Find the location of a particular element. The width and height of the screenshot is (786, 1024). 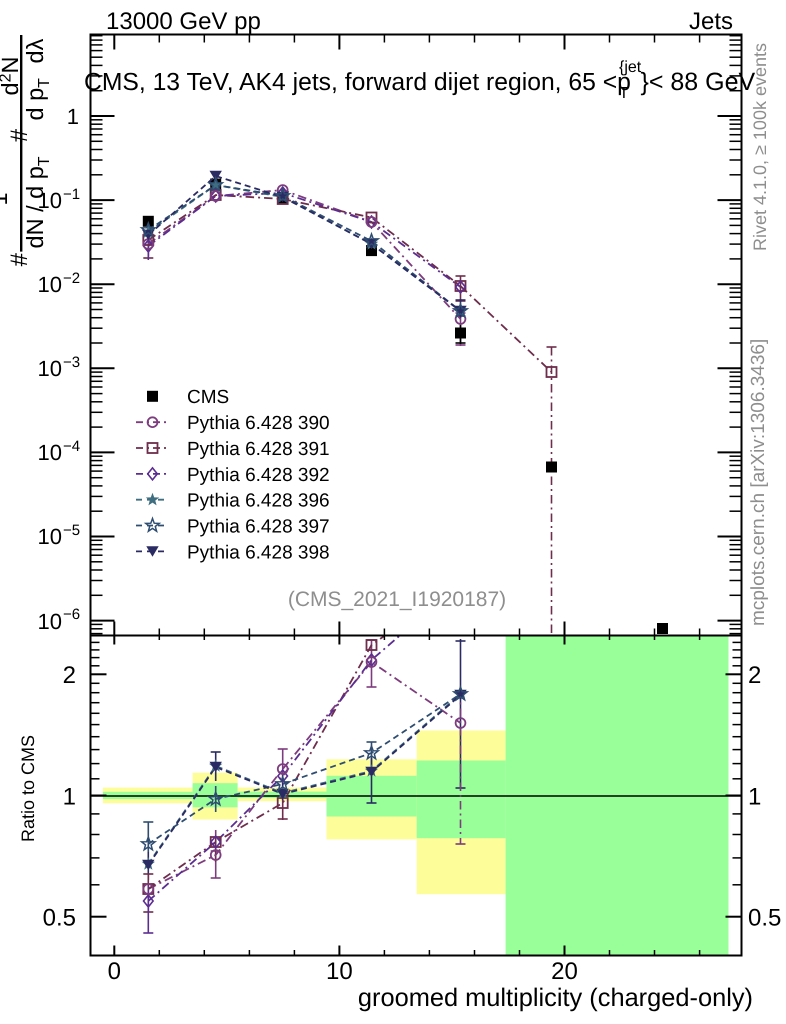

svg-text: Pythia 6.428 392 is located at coordinates (258, 475).